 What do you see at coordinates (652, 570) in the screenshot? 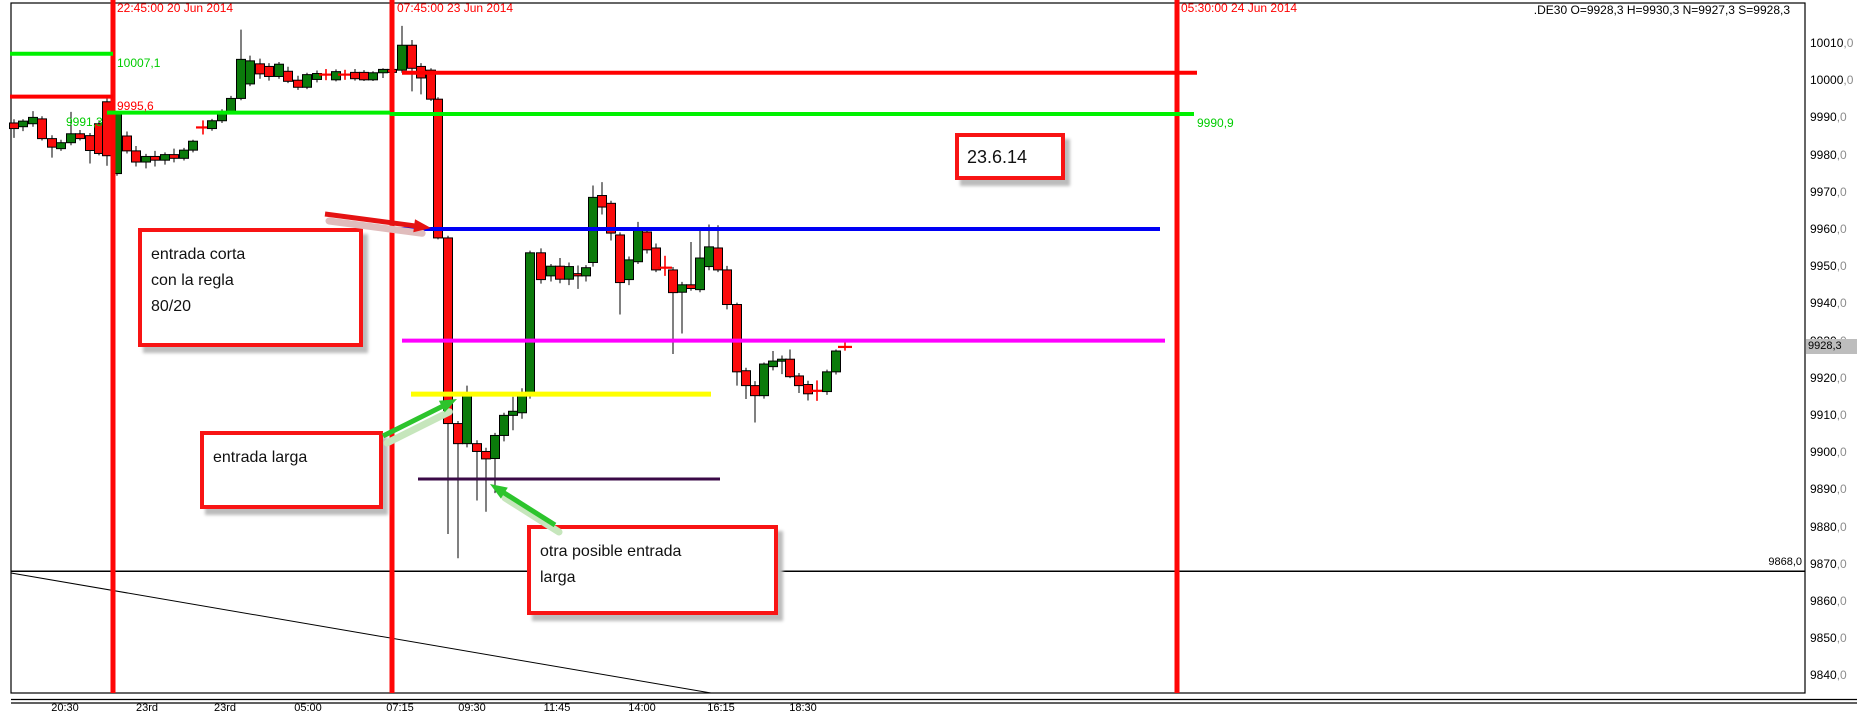
I see `annotation-other-long-entry: otra posible entrada larga` at bounding box center [652, 570].